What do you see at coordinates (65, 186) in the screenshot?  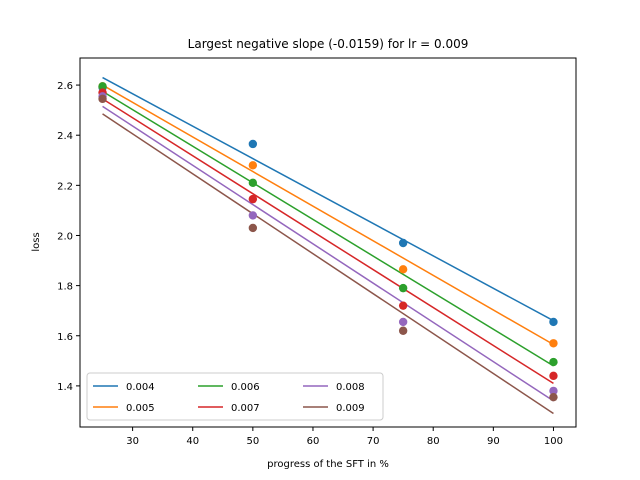 I see `y-tick-label: 2.2` at bounding box center [65, 186].